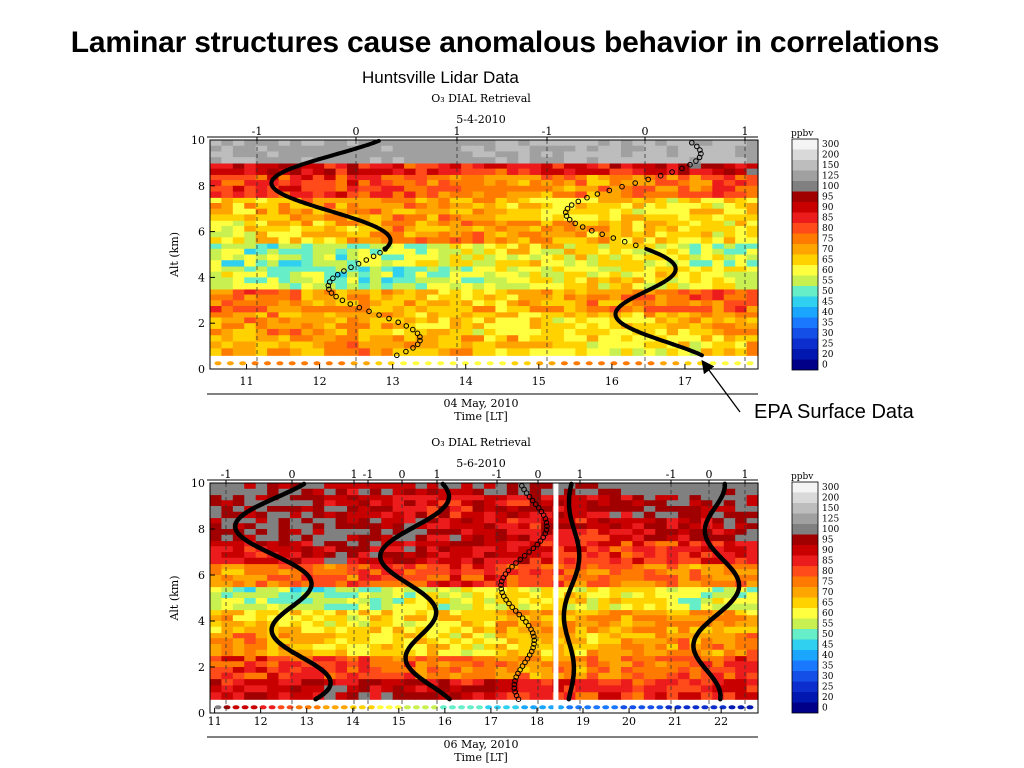 The image size is (1024, 768). I want to click on x-tick-label: 17, so click(491, 721).